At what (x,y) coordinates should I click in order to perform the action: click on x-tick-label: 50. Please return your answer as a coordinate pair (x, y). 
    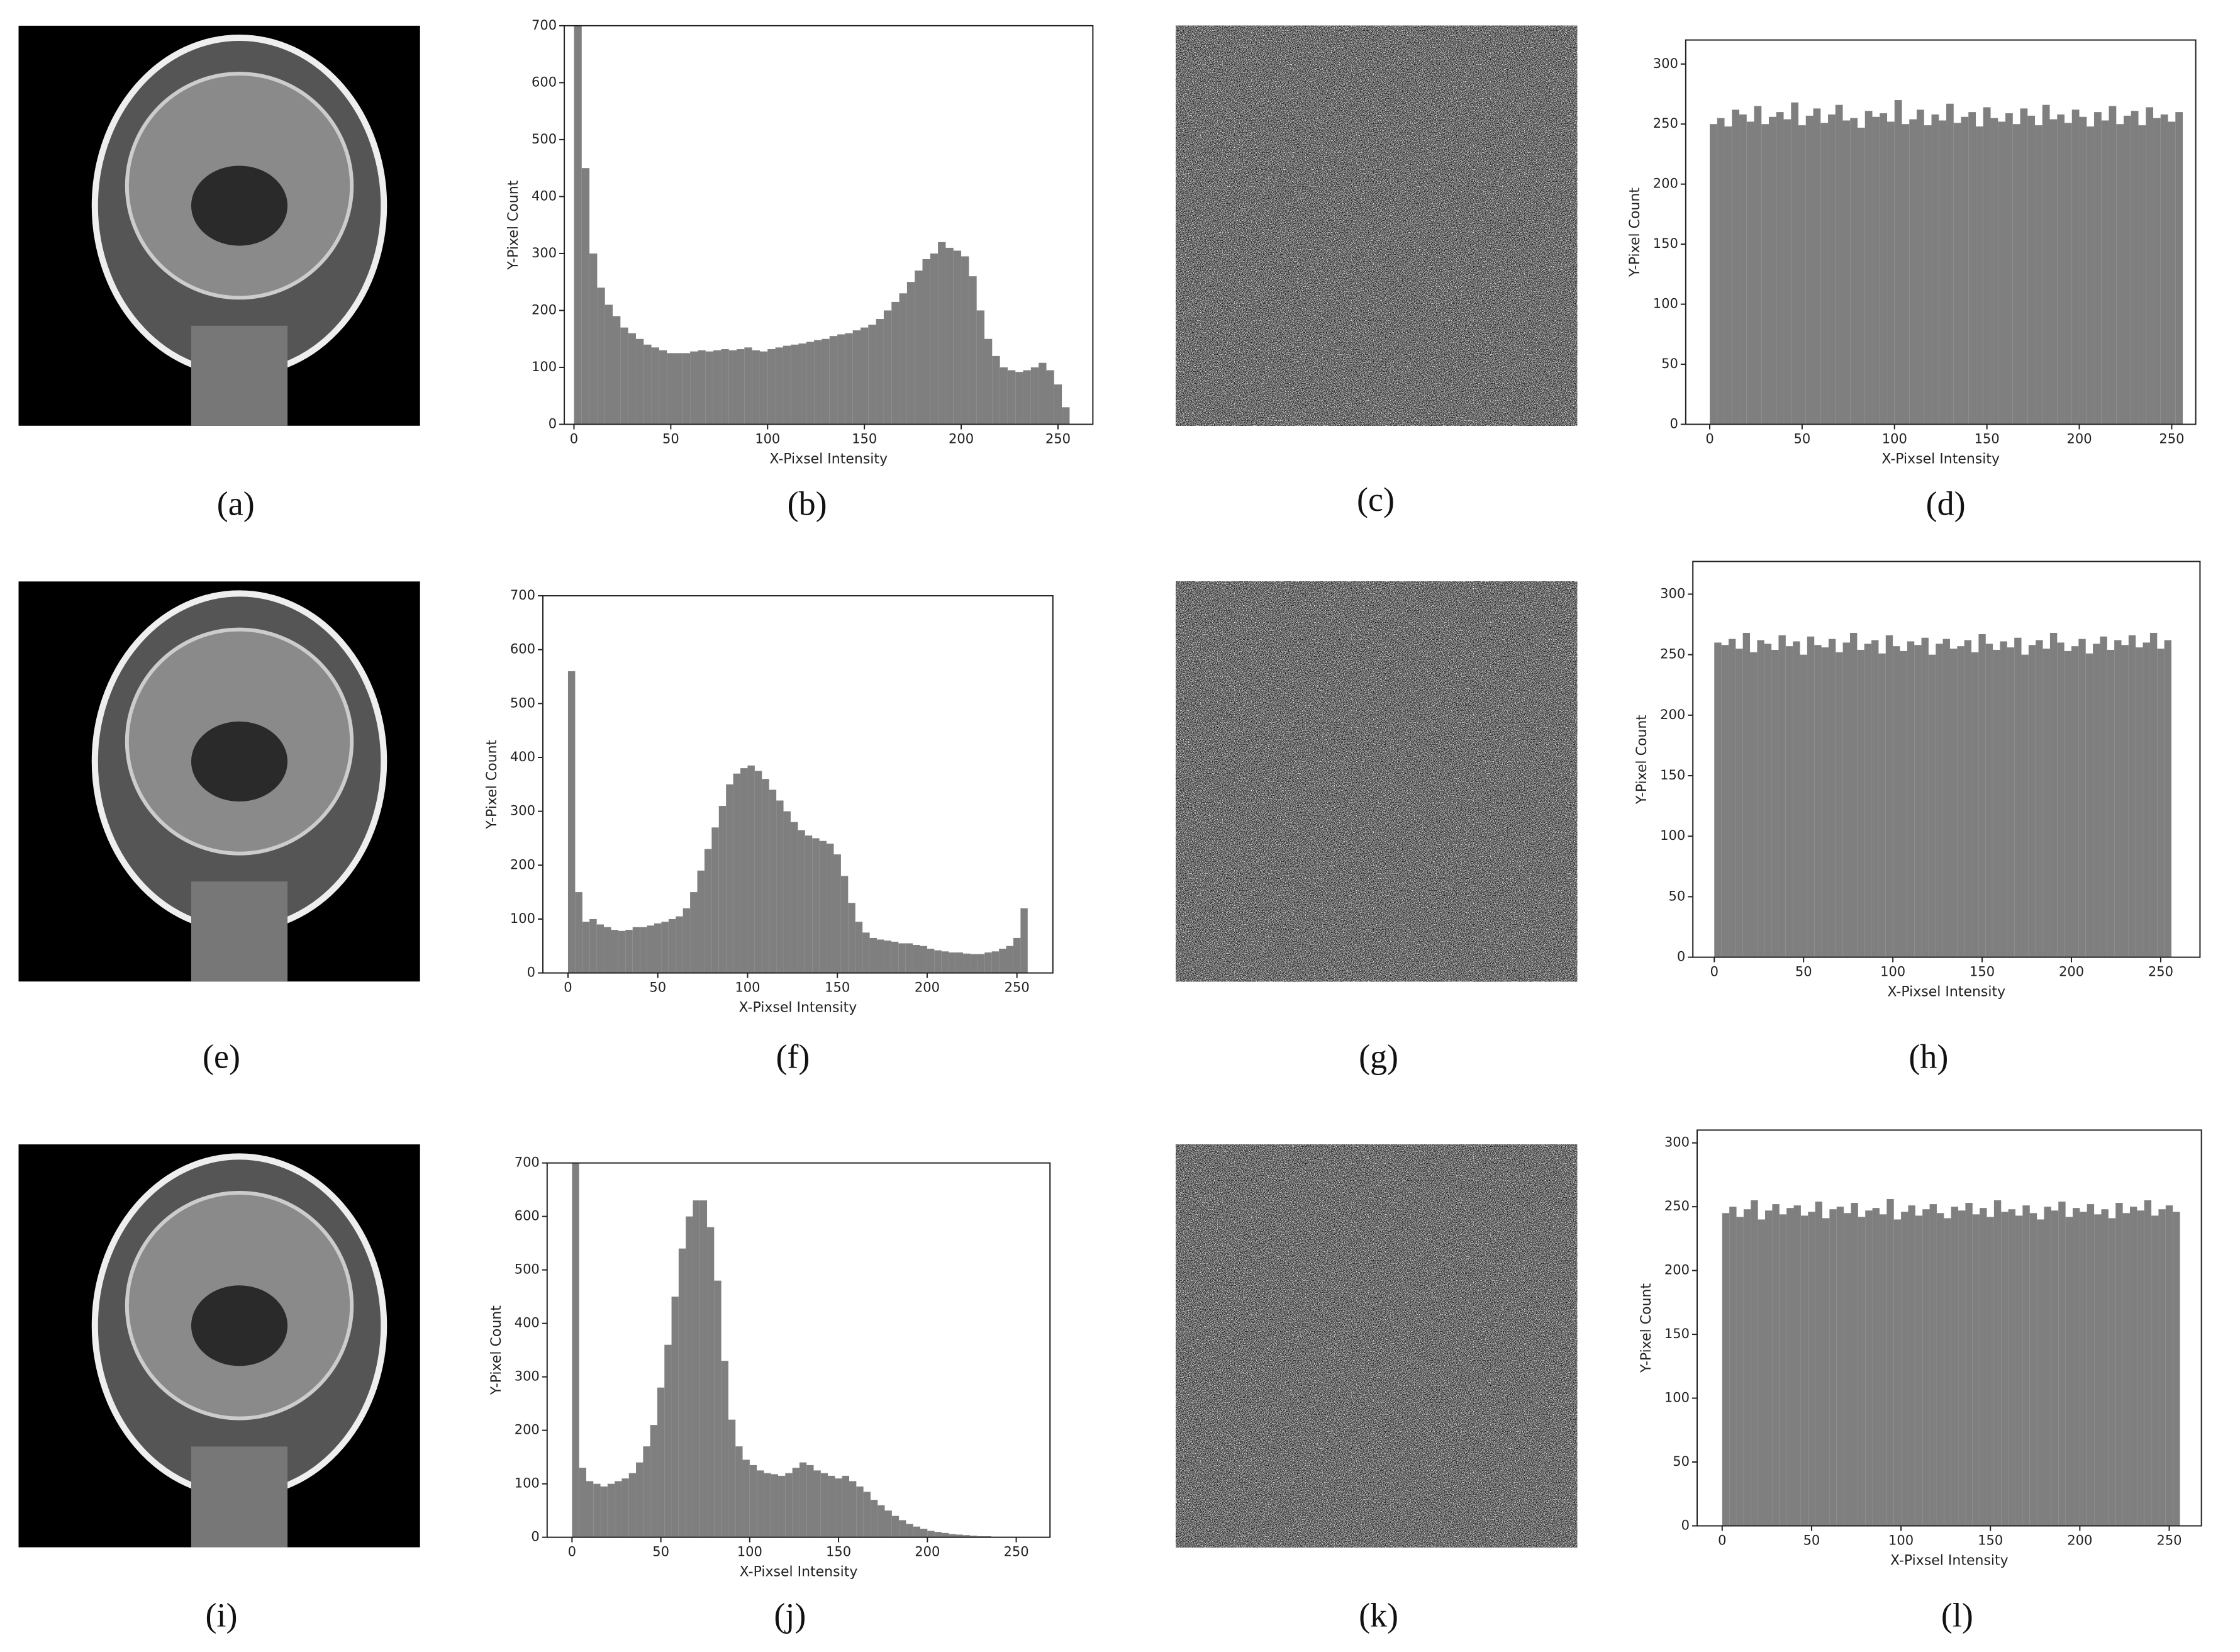
    Looking at the image, I should click on (670, 439).